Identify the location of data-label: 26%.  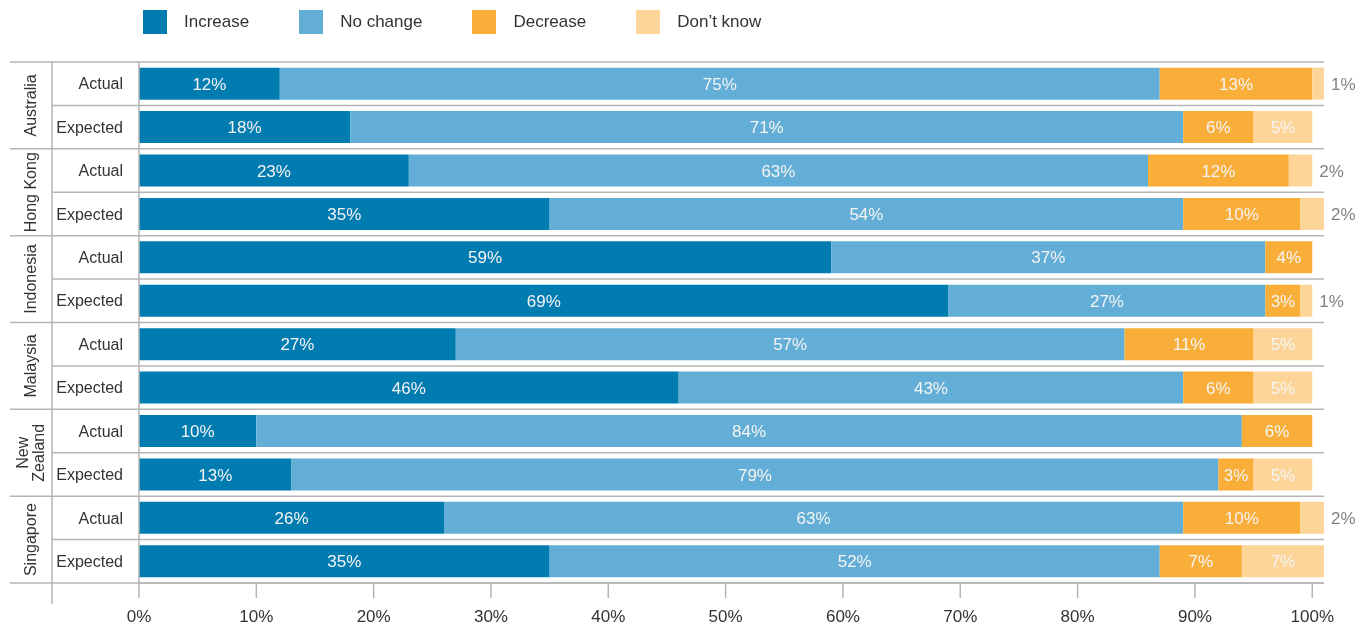
(291, 518).